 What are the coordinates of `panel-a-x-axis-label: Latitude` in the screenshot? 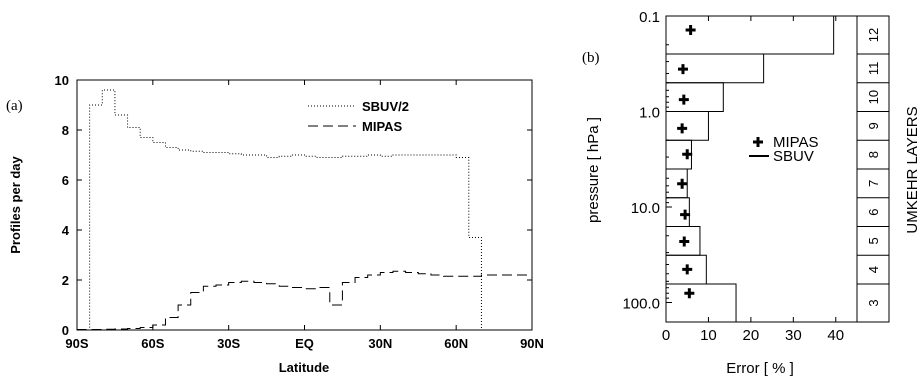 It's located at (304, 367).